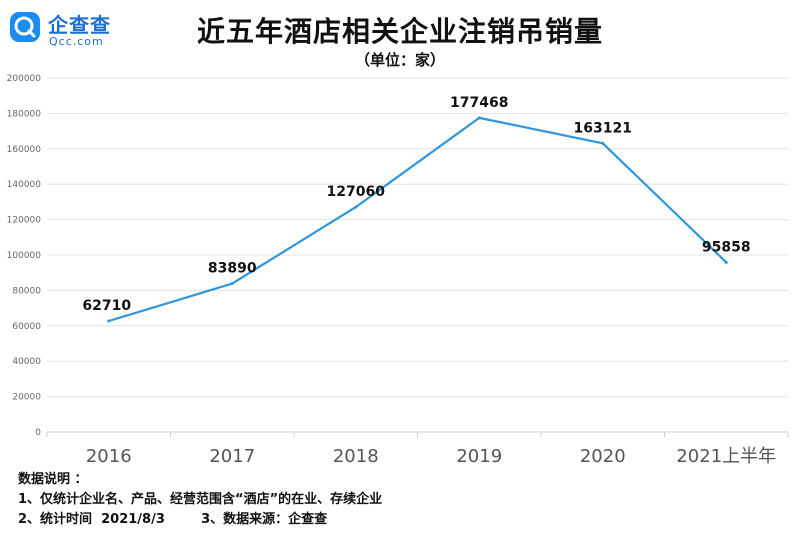 The height and width of the screenshot is (542, 800). Describe the element at coordinates (26, 327) in the screenshot. I see `y-tick-label: 60000` at that location.